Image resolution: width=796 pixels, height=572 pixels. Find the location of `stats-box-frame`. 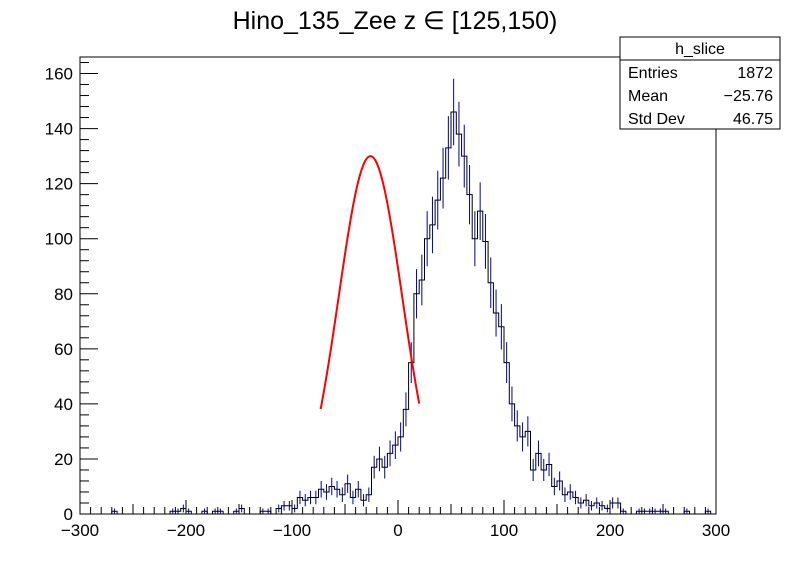

stats-box-frame is located at coordinates (700, 83).